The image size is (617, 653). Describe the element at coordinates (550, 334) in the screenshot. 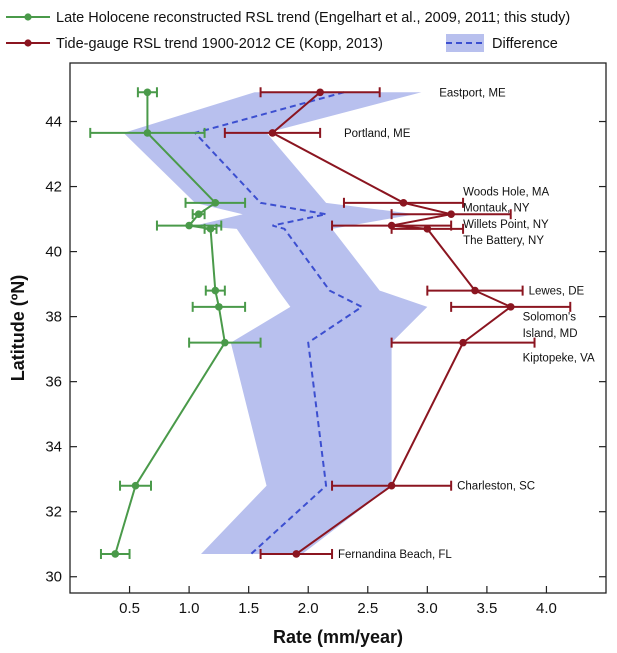

I see `site-label: Island, MD` at that location.